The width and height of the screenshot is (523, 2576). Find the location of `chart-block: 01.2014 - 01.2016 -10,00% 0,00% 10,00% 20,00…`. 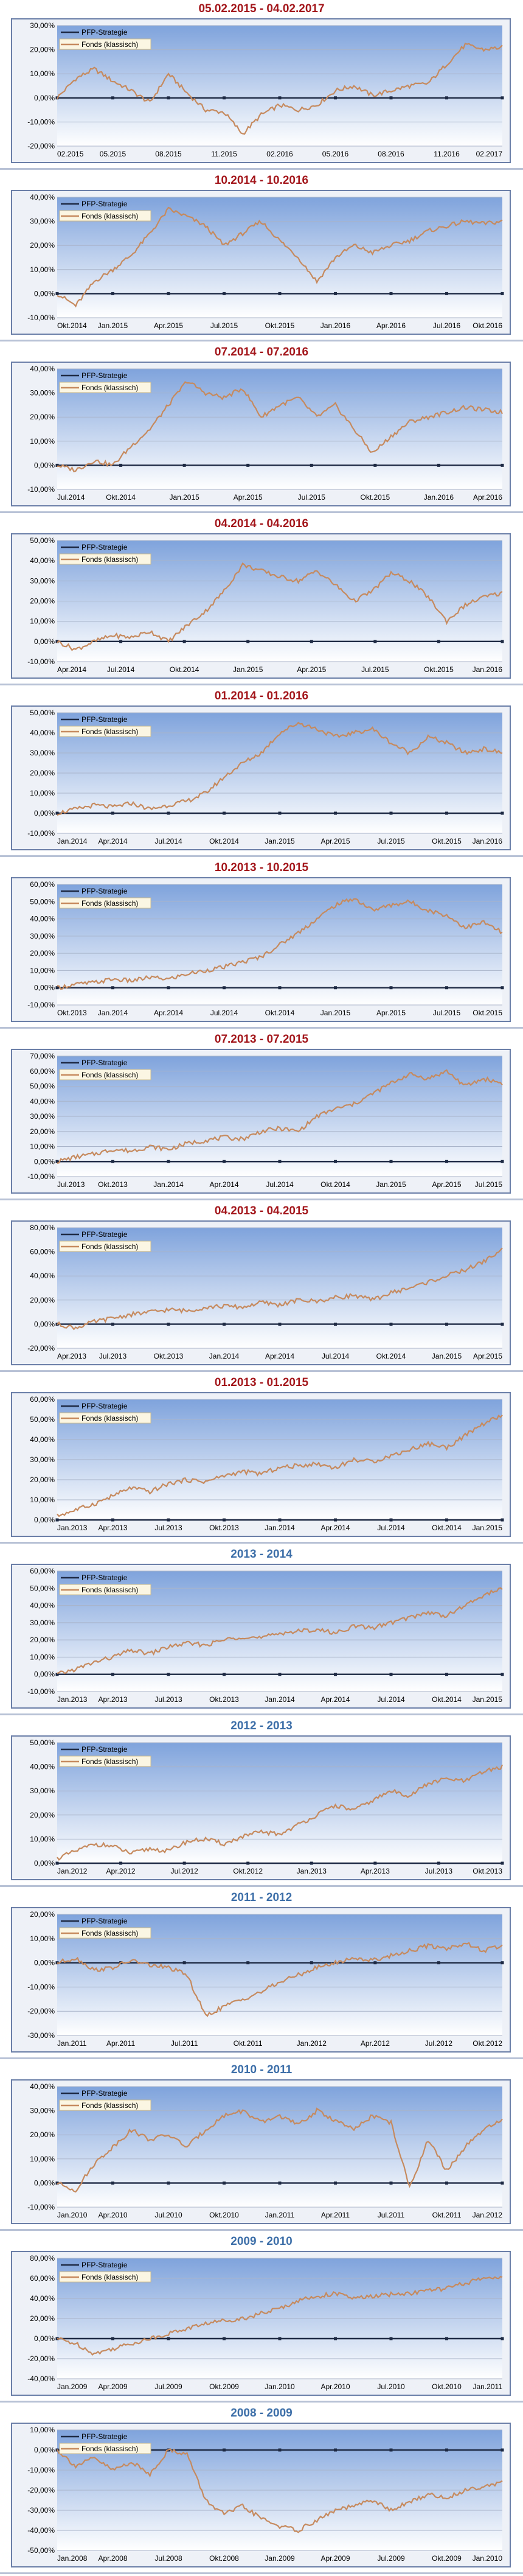

chart-block: 01.2014 - 01.2016 -10,00% 0,00% 10,00% 20,00… is located at coordinates (261, 773).